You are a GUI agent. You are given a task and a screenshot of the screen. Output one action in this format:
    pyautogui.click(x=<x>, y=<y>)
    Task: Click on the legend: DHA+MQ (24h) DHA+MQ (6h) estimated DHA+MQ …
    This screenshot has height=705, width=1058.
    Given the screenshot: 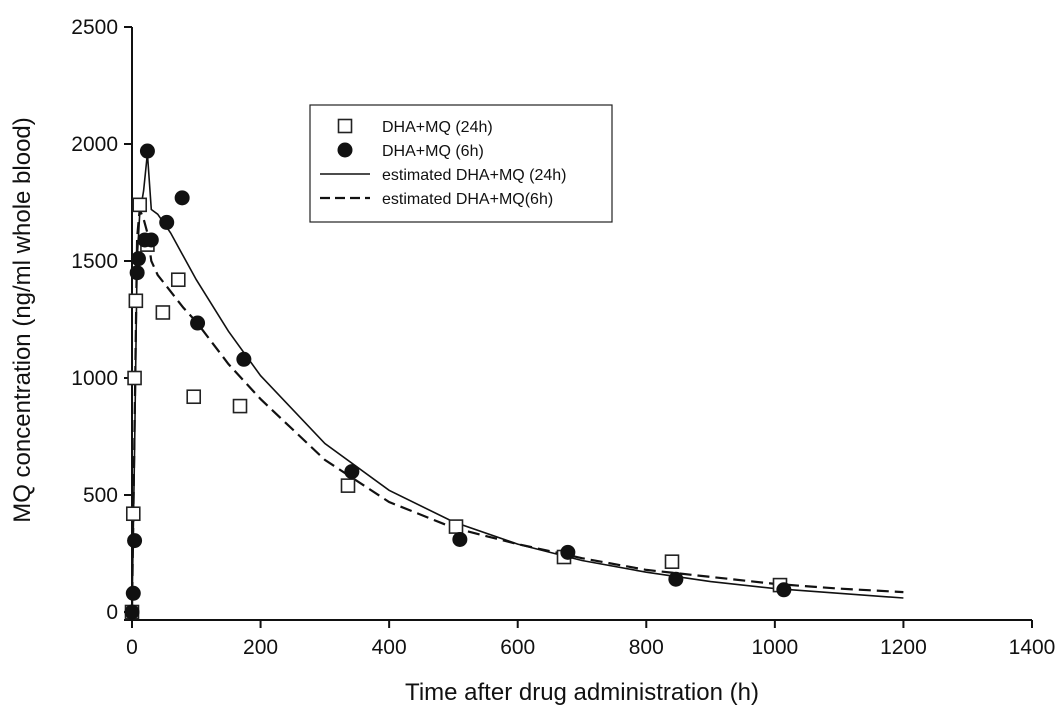 What is the action you would take?
    pyautogui.click(x=461, y=163)
    